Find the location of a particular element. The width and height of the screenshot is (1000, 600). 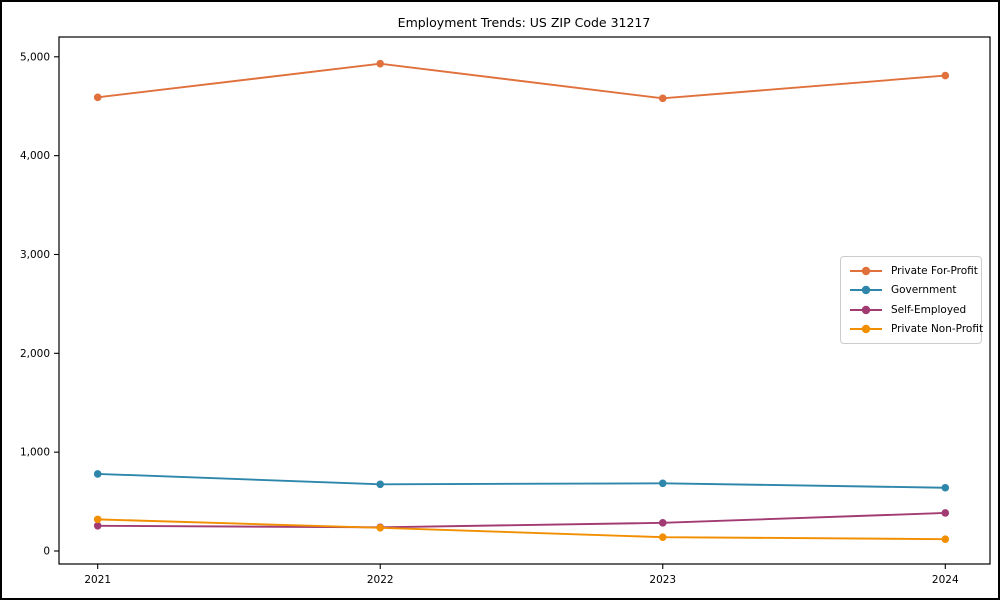

legend-item-government: Government is located at coordinates (911, 291).